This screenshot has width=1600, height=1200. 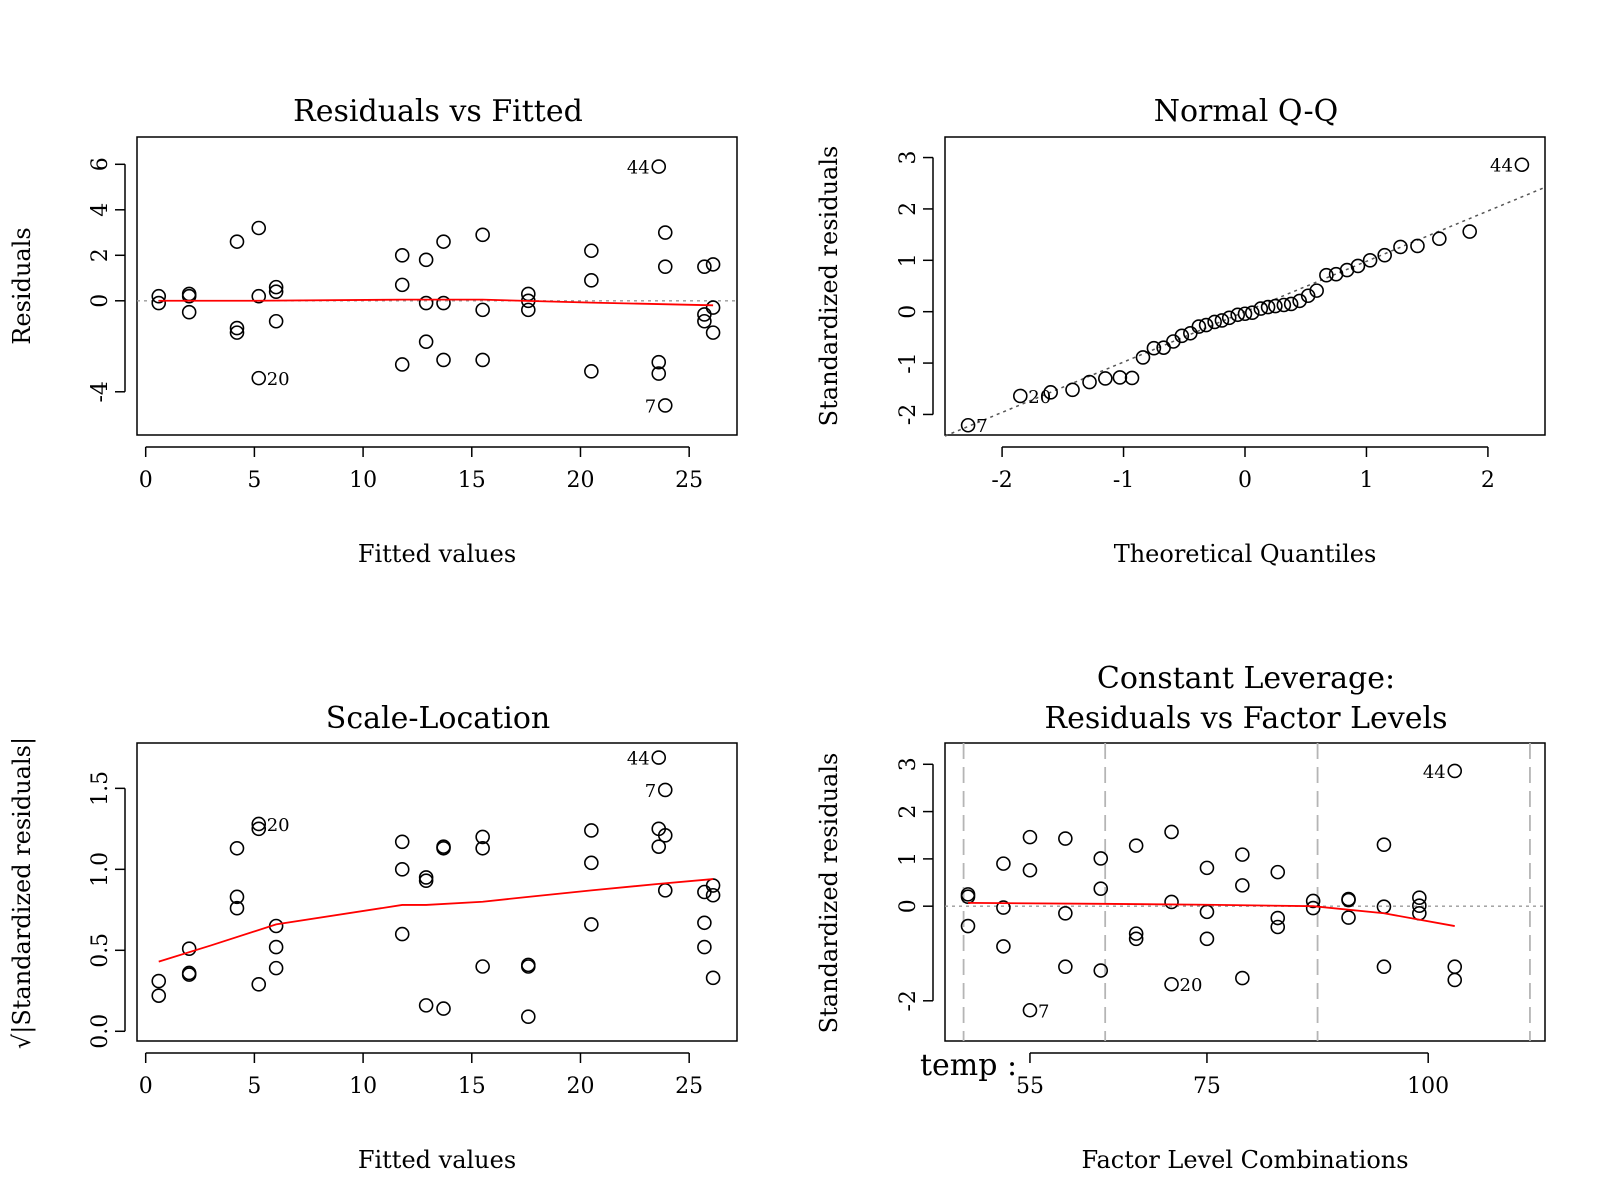 I want to click on chart-title: Constant Leverage:, so click(x=1246, y=678).